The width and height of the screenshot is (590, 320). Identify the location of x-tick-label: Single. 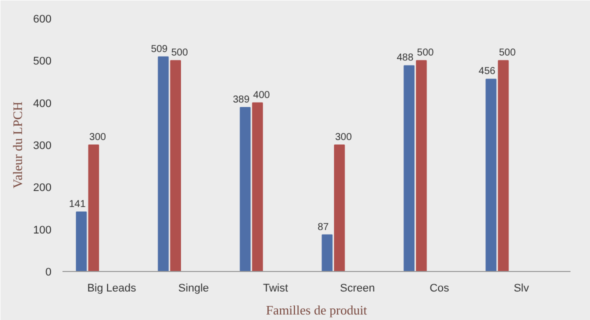
(193, 288).